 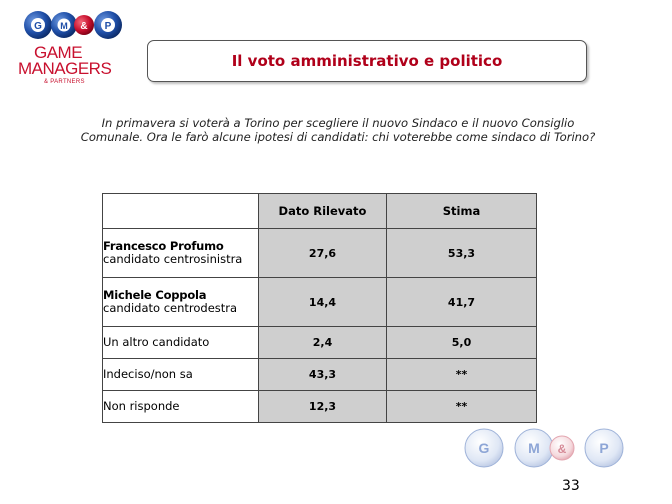 I want to click on page-title: Il voto amministrativo e politico, so click(x=367, y=61).